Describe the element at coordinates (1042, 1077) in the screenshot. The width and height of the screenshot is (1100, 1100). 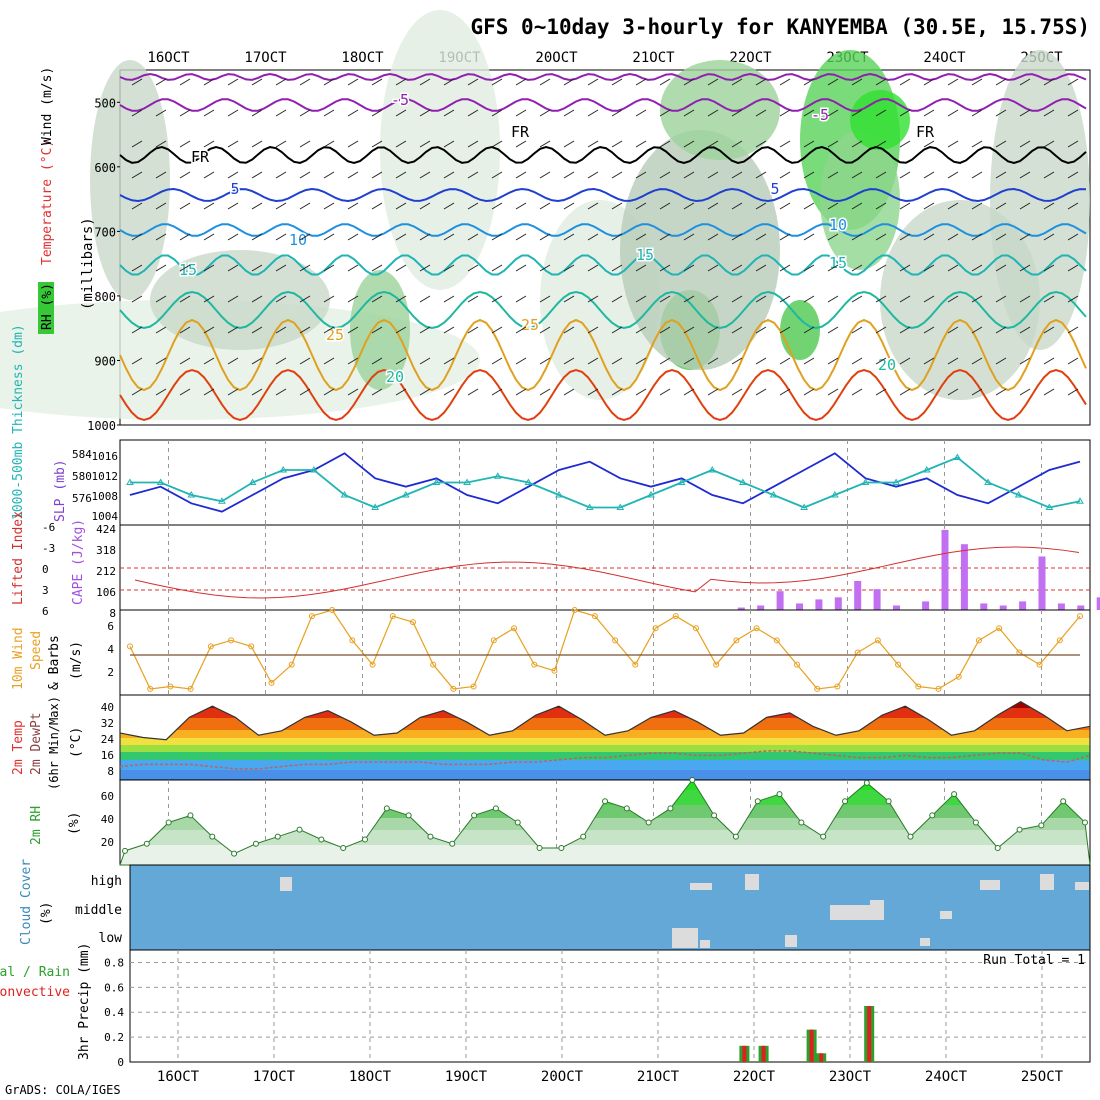
I see `date-label-bottom: 25OCT` at that location.